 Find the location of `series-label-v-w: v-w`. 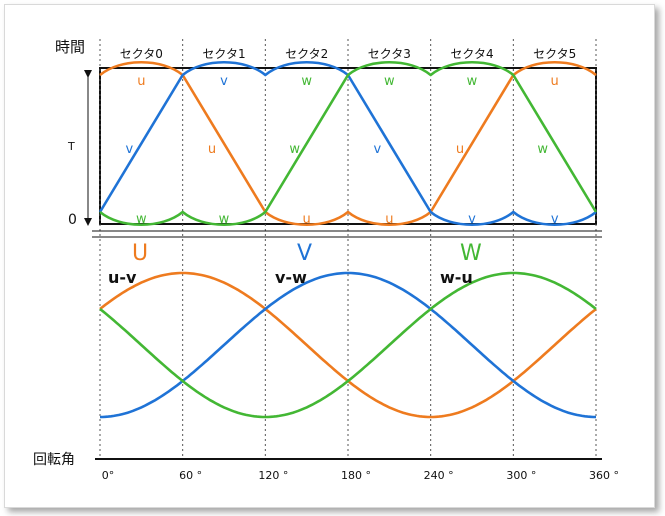

series-label-v-w: v-w is located at coordinates (291, 277).